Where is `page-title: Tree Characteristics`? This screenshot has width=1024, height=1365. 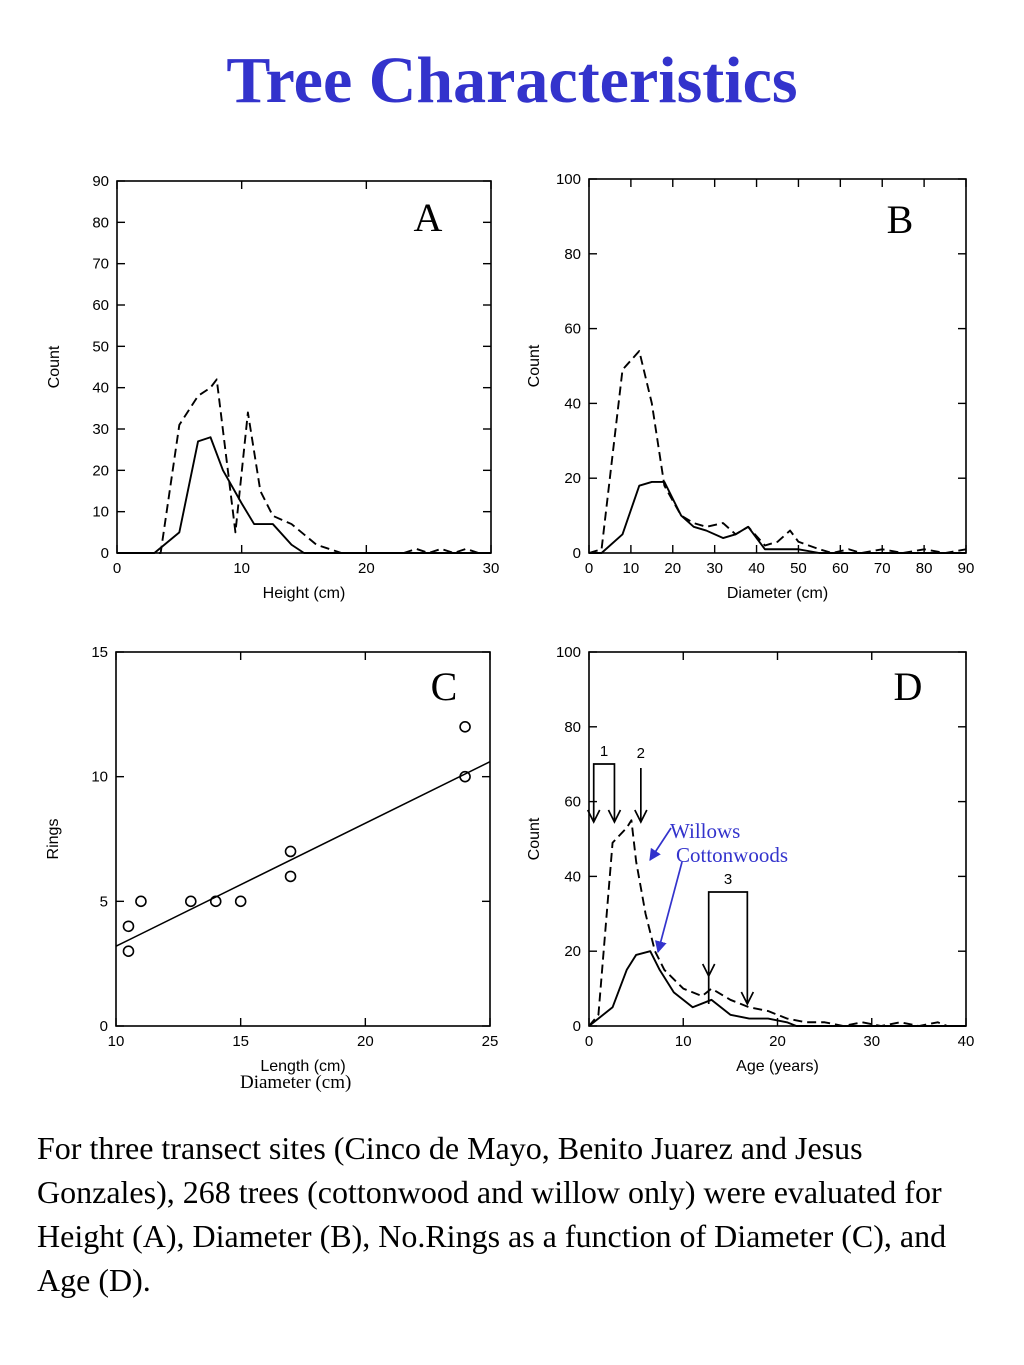
page-title: Tree Characteristics is located at coordinates (512, 80).